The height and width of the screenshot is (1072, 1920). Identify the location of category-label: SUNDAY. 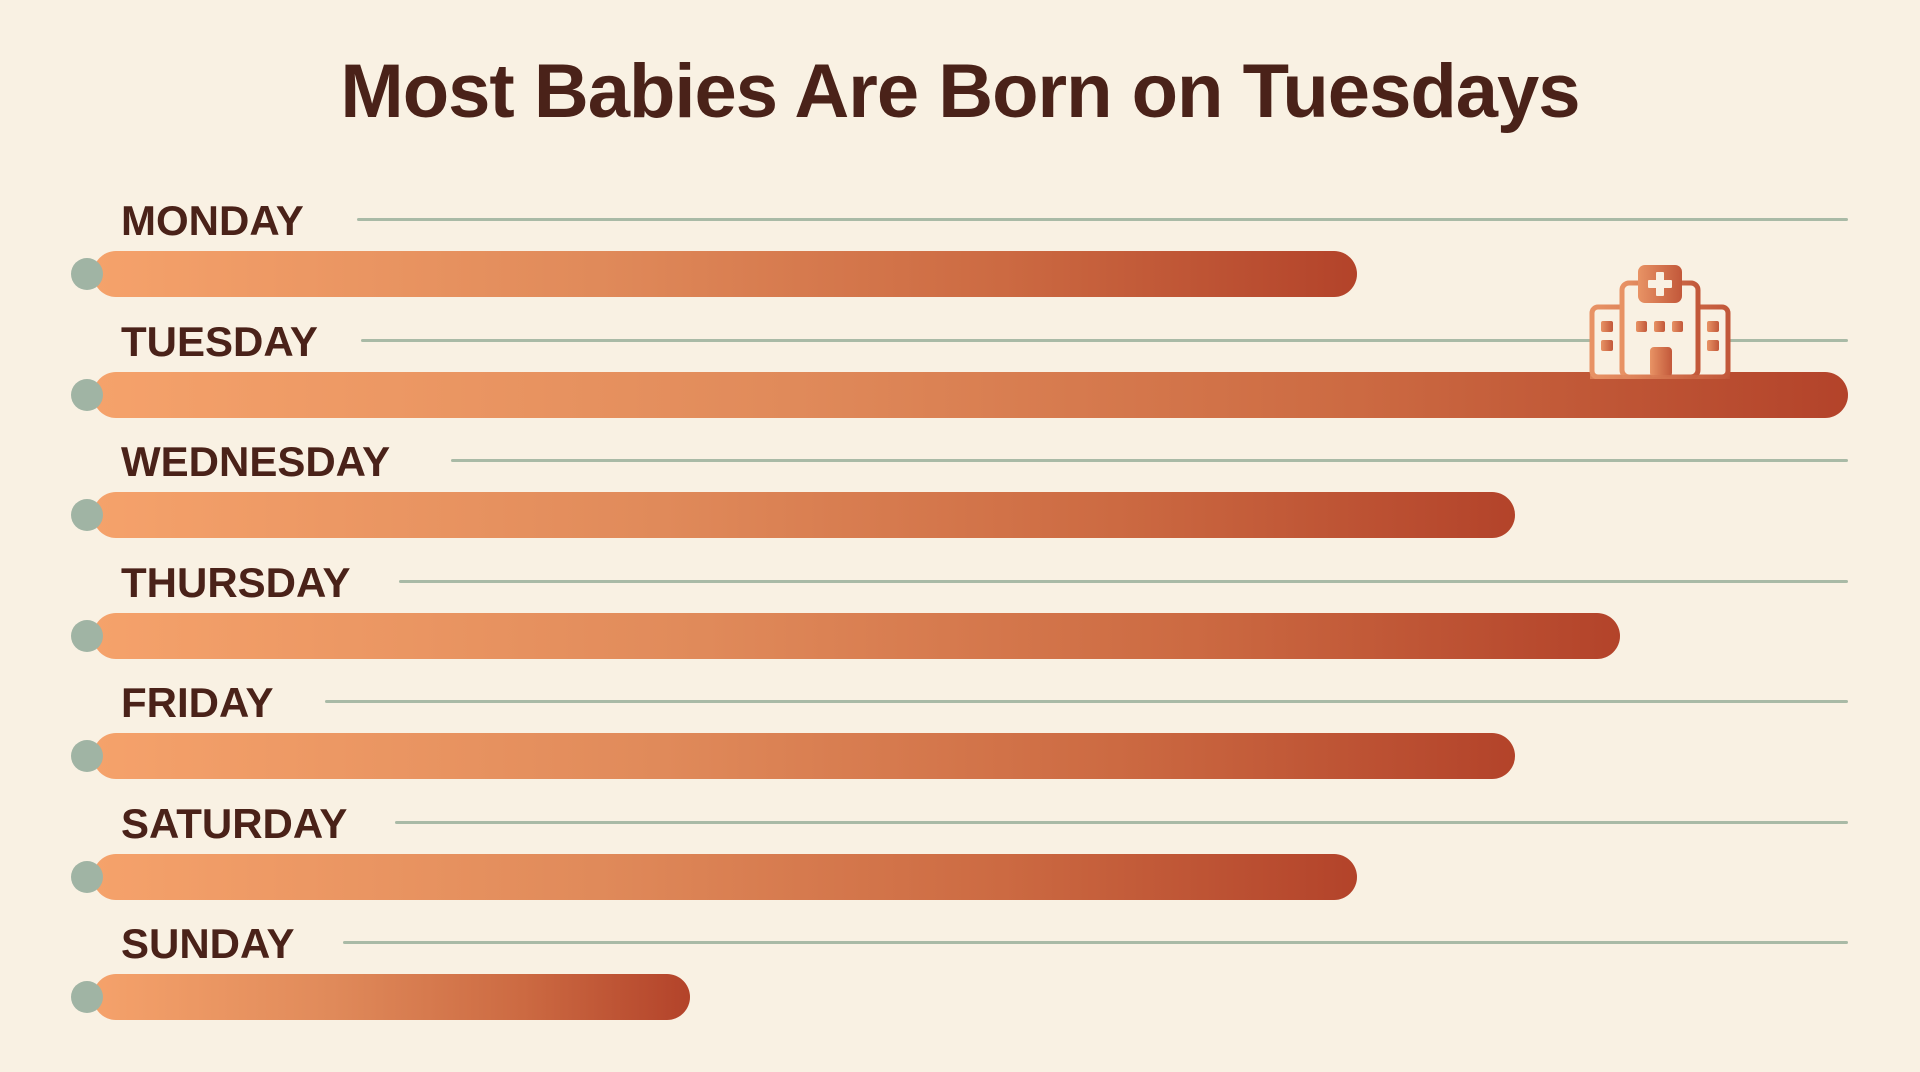
(208, 943).